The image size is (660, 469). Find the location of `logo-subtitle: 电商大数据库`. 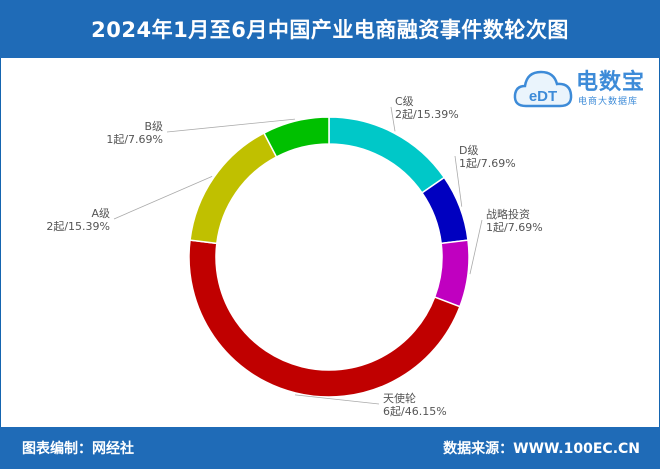

logo-subtitle: 电商大数据库 is located at coordinates (608, 102).